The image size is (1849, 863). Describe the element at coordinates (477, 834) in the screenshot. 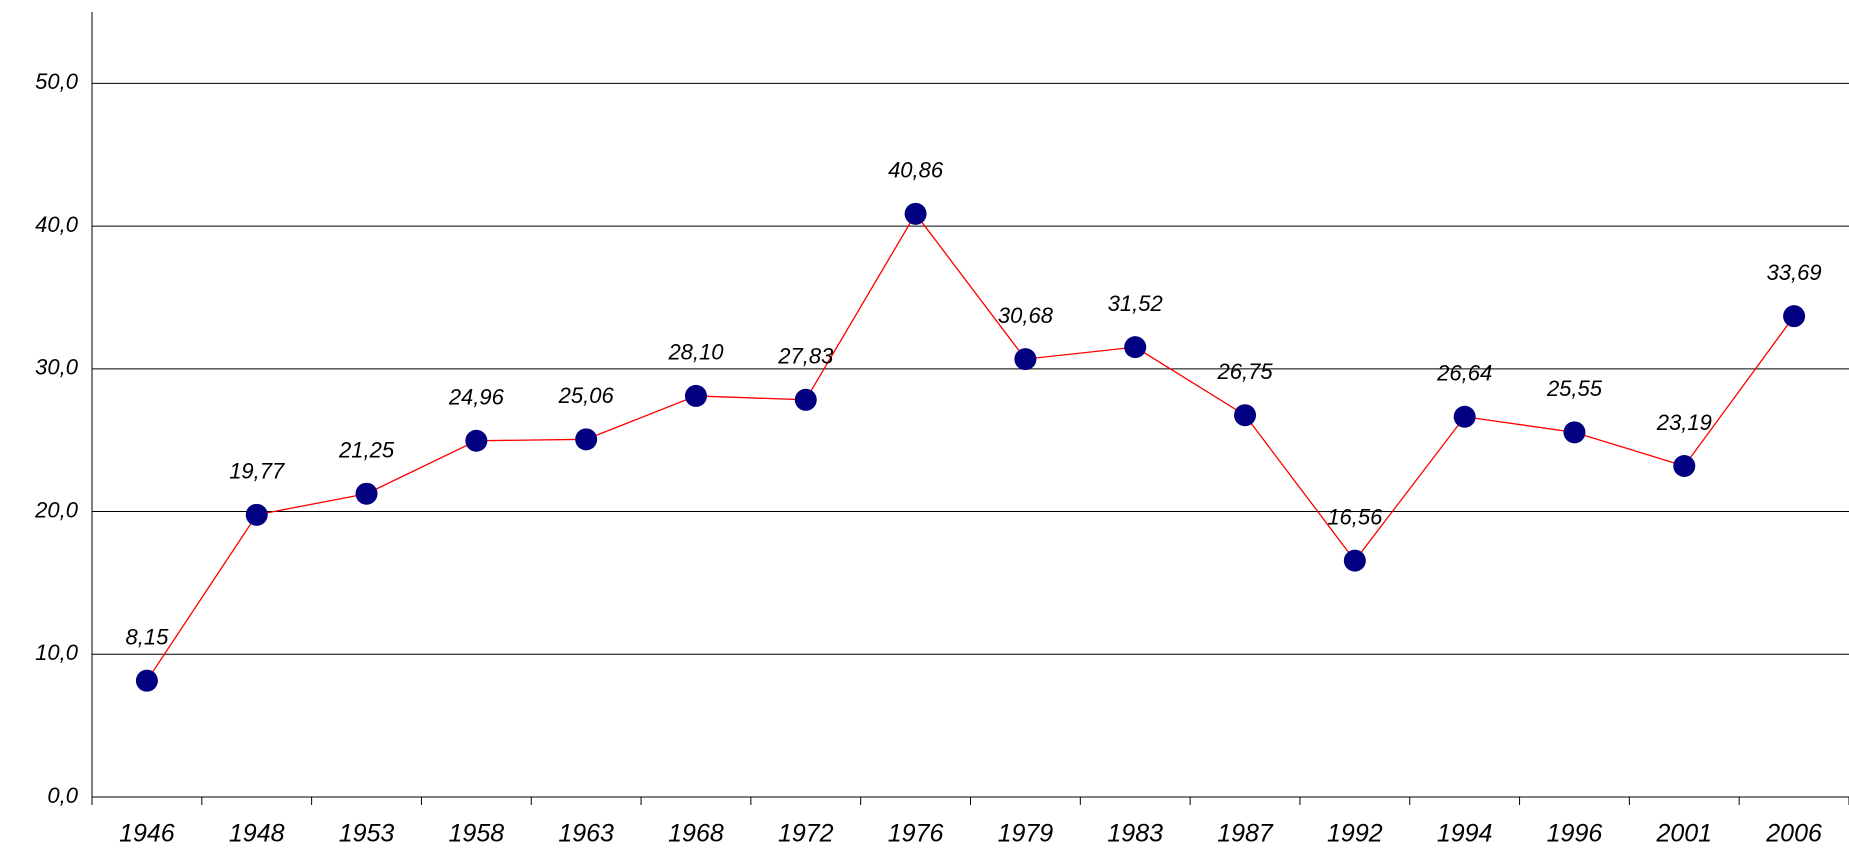

I see `x-tick-label: 1958` at that location.